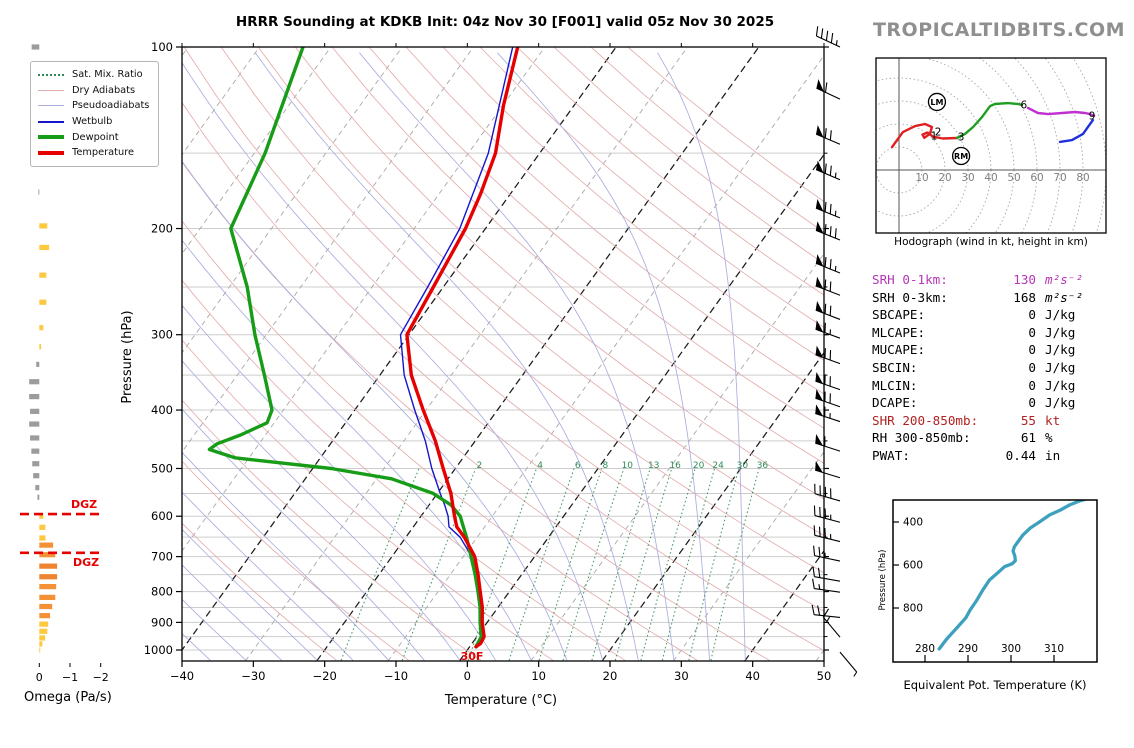 The width and height of the screenshot is (1134, 748). What do you see at coordinates (925, 649) in the screenshot?
I see `thetae-xtick-label: 280` at bounding box center [925, 649].